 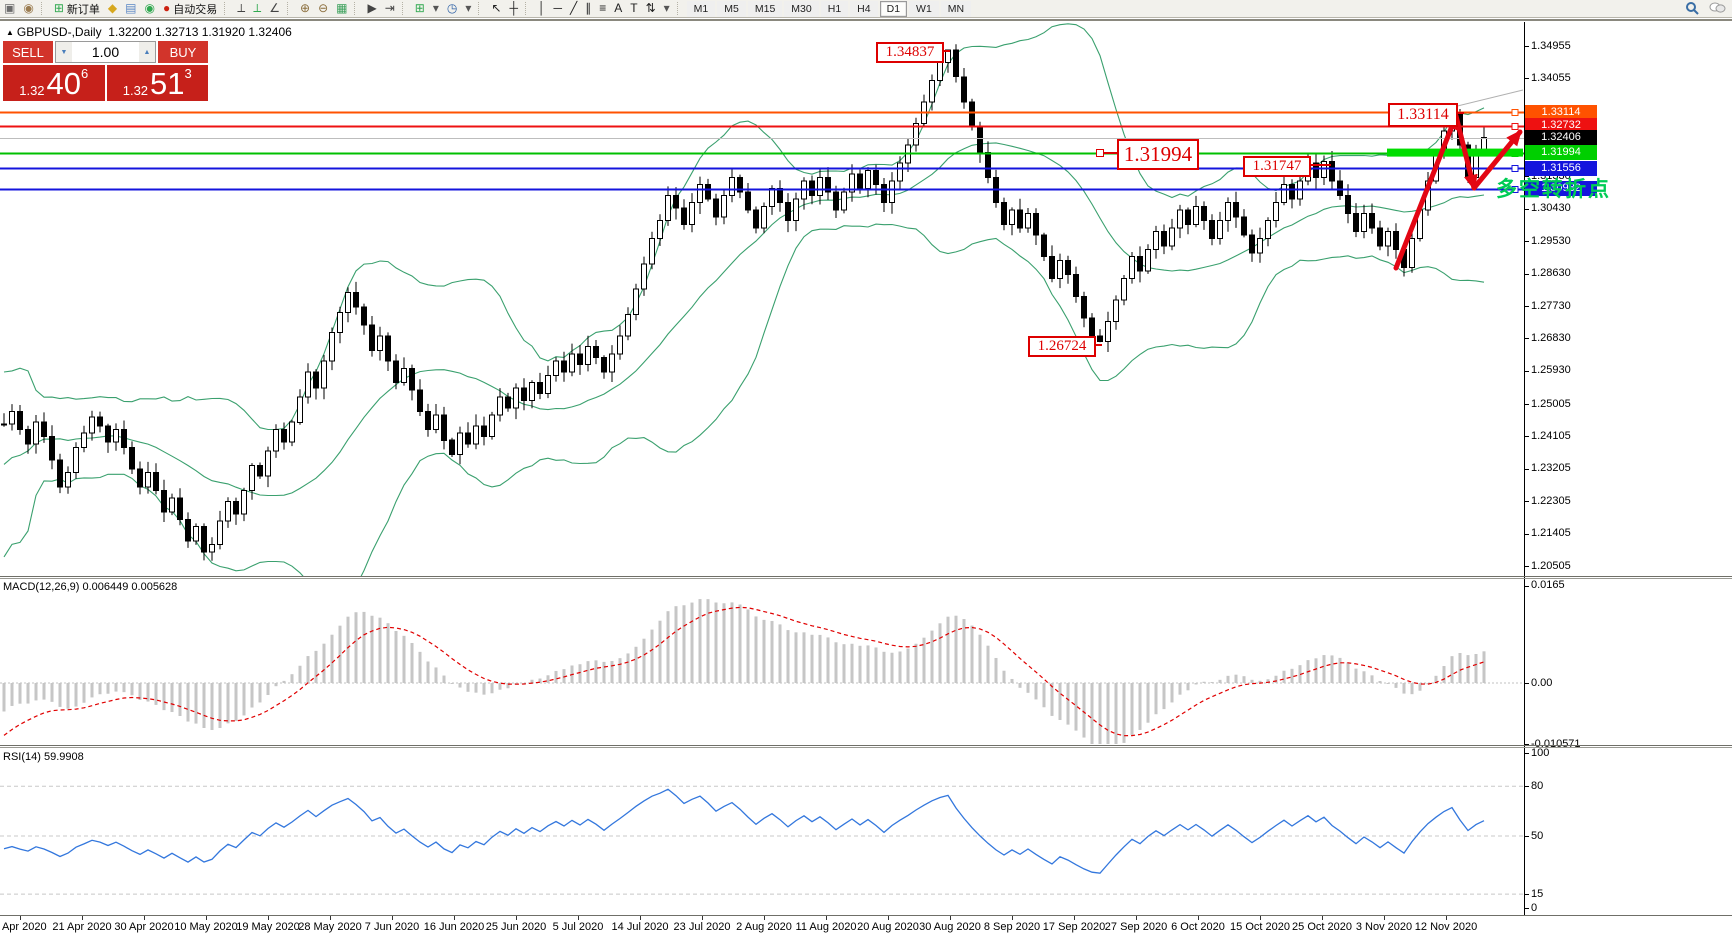 I want to click on zoom-out-icon: ⊖, so click(x=323, y=8).